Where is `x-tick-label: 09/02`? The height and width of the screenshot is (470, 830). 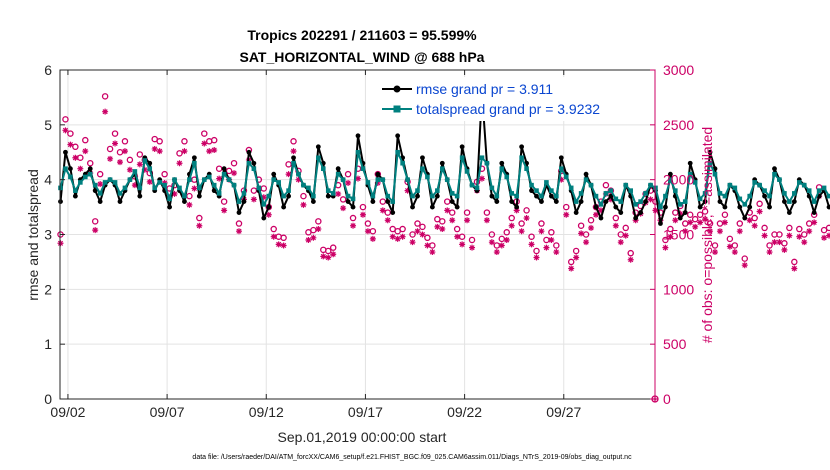
x-tick-label: 09/02 is located at coordinates (67, 412).